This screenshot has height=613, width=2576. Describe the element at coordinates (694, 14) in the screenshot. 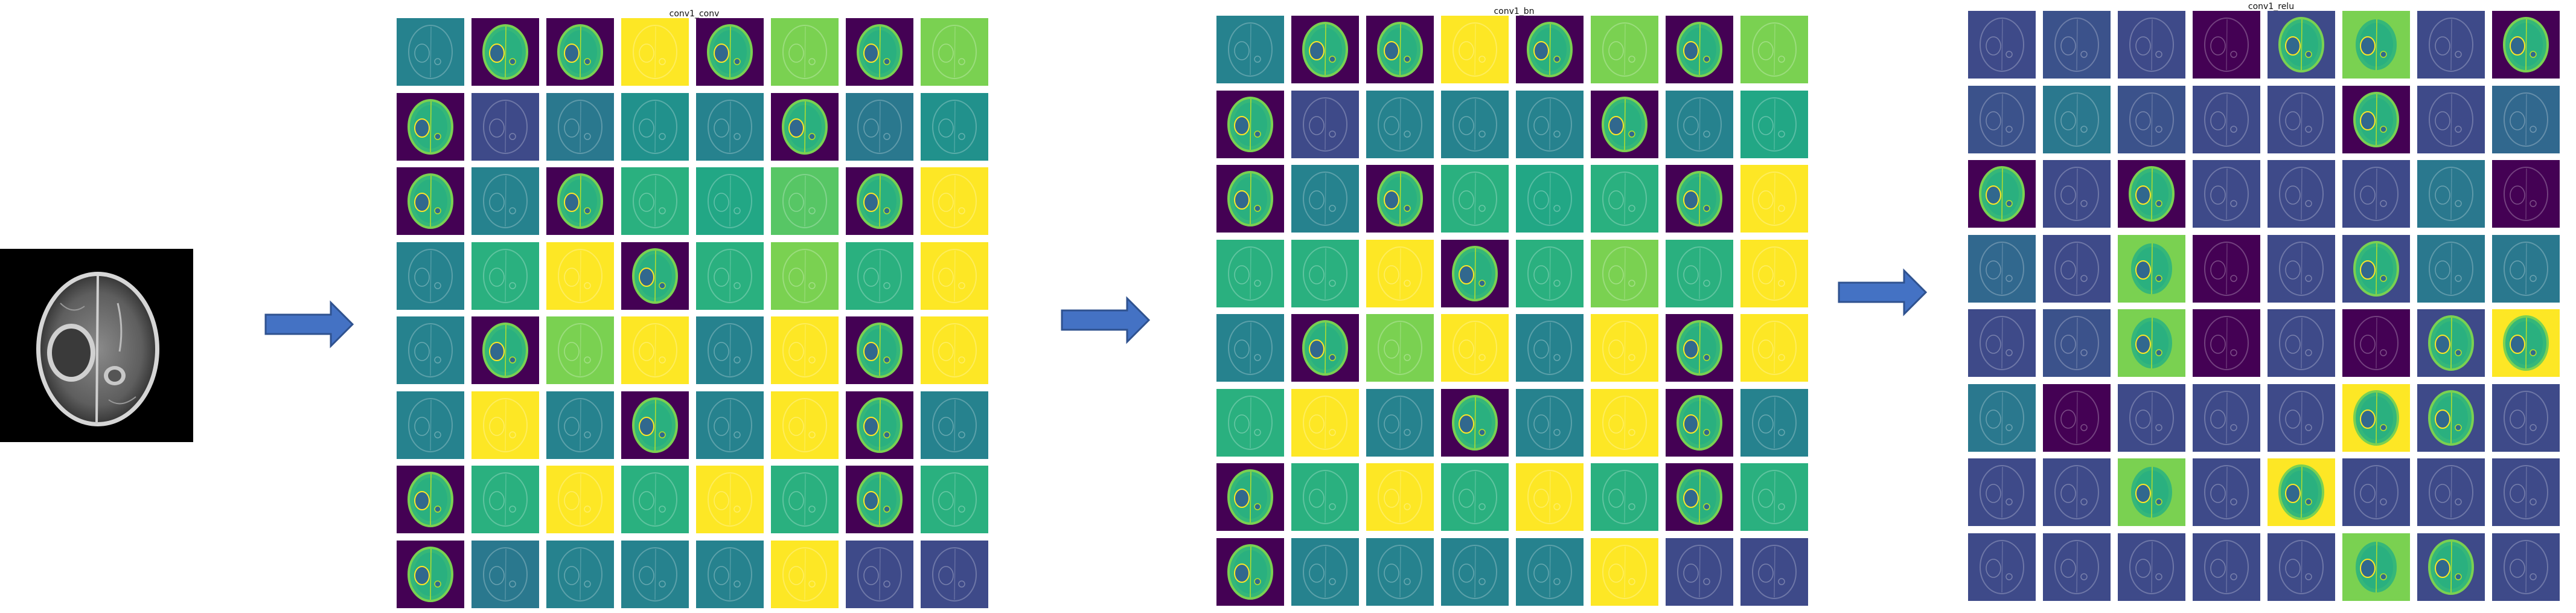

I see `panel-title: conv1_conv` at that location.